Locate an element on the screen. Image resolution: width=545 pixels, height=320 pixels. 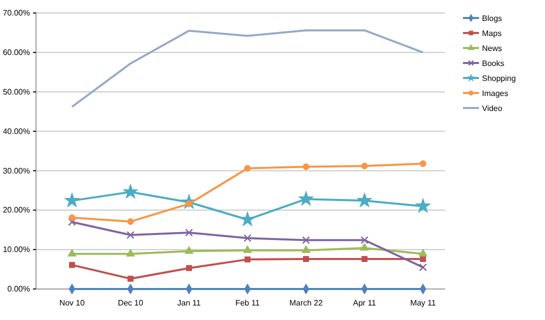
y-tick-label: 60.00% is located at coordinates (16, 52).